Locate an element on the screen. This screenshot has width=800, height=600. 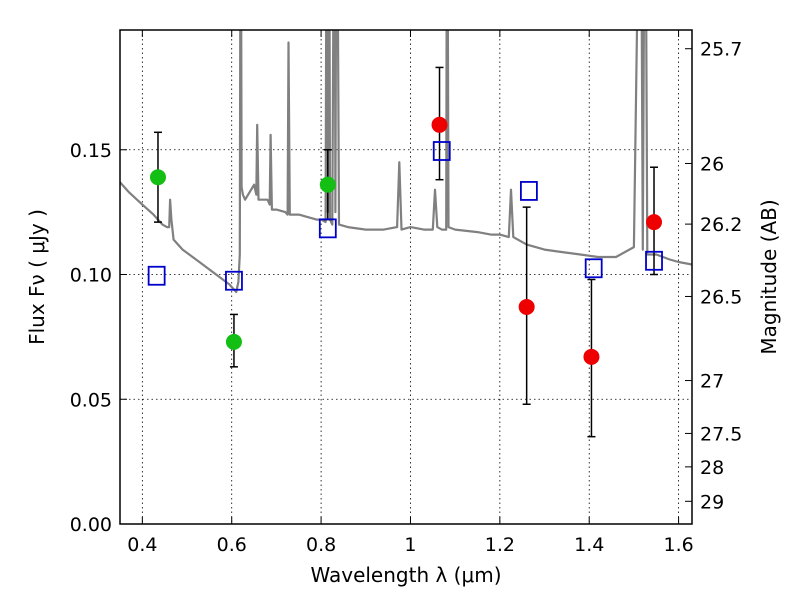
y-axis-label: Flux Fν ( μJy ) is located at coordinates (37, 277).